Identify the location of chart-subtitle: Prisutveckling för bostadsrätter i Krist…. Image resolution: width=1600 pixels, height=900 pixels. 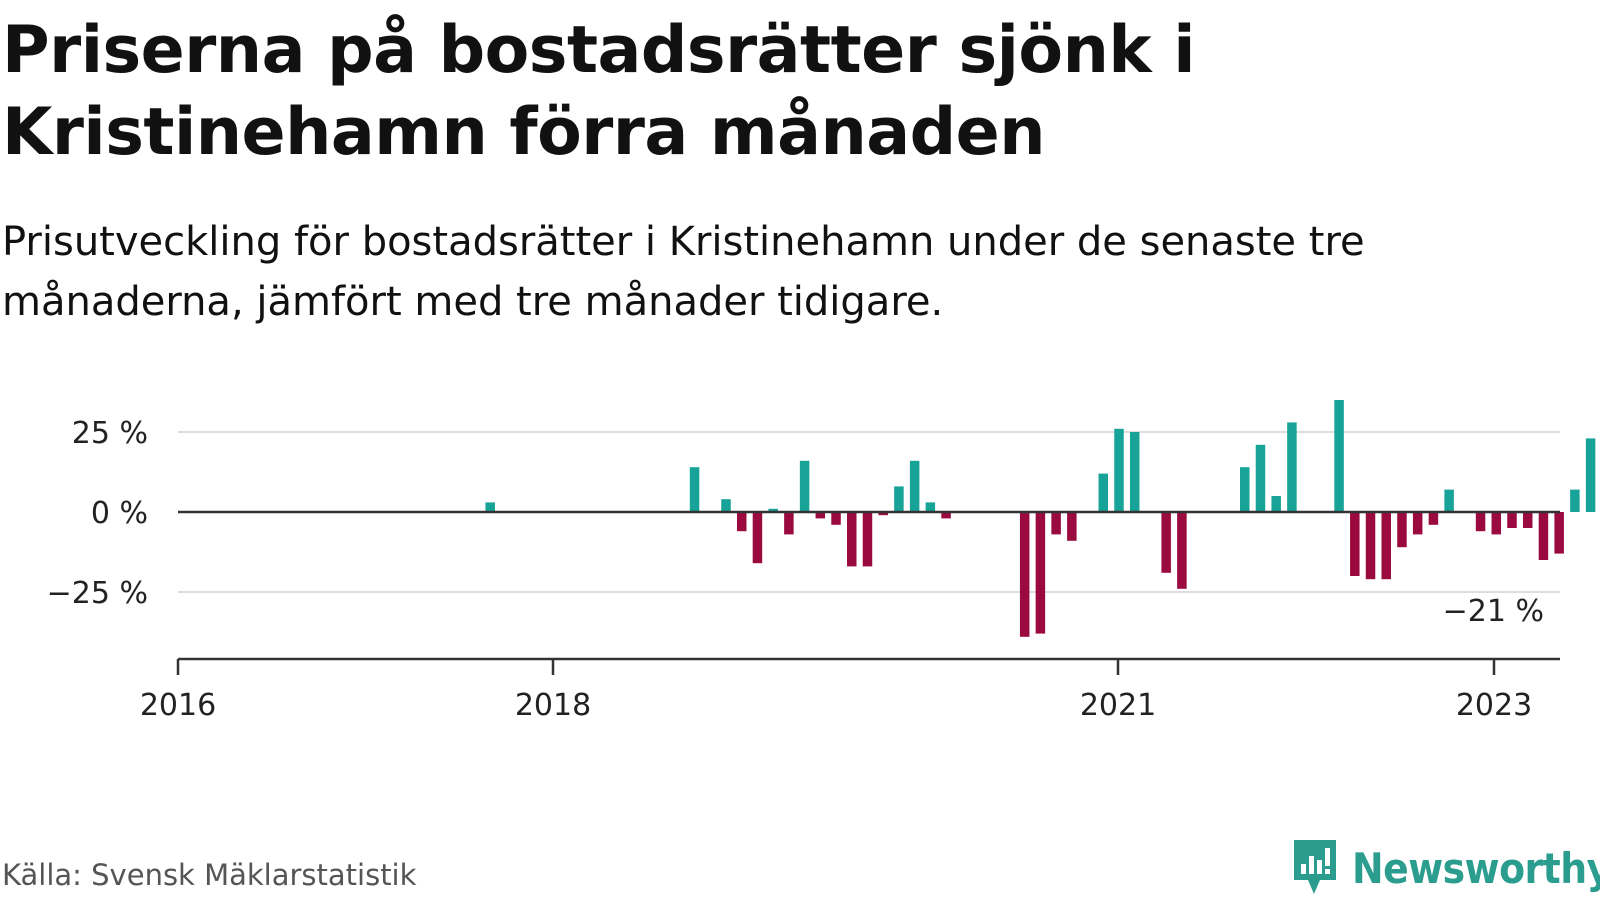
(683, 272).